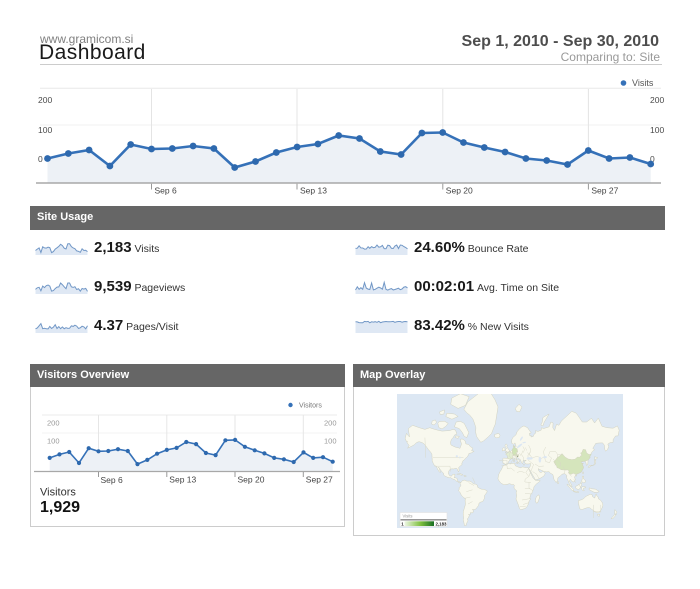  I want to click on svg-text: 2,183, so click(442, 524).